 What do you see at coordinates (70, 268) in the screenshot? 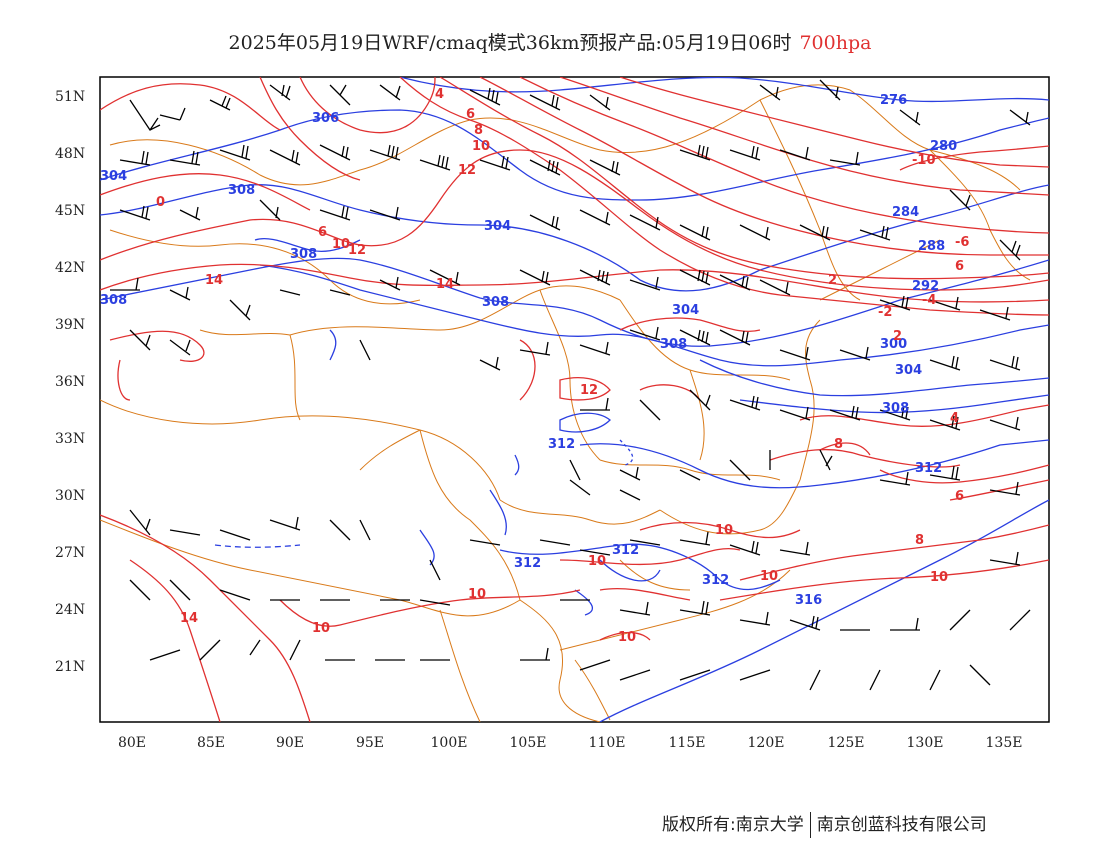
I see `lat-label-42n: 42N` at bounding box center [70, 268].